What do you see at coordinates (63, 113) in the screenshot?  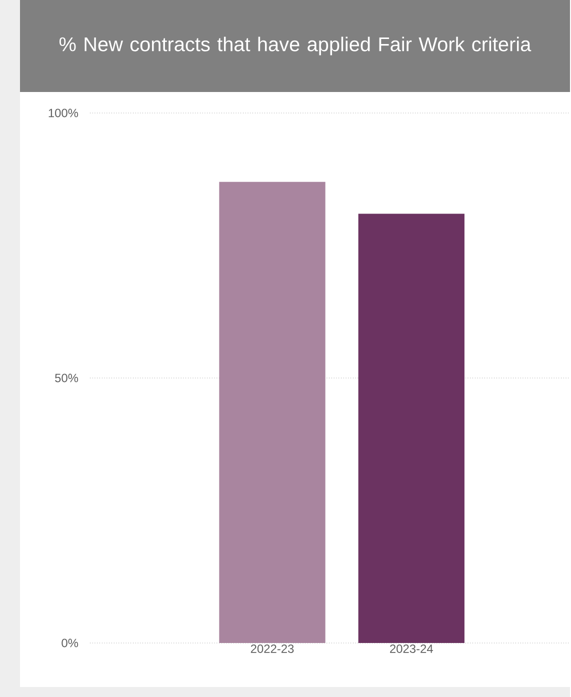 I see `y-tick-label: 100%` at bounding box center [63, 113].